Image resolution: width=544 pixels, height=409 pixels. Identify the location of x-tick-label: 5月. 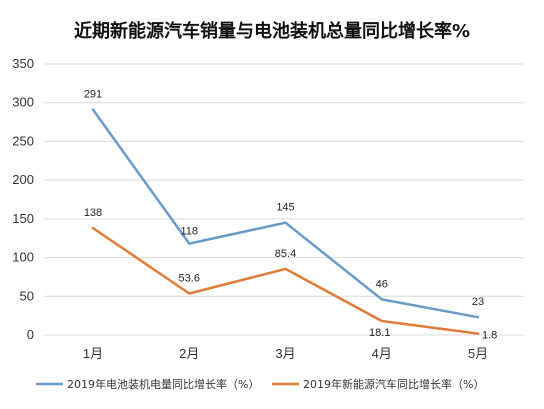
(478, 353).